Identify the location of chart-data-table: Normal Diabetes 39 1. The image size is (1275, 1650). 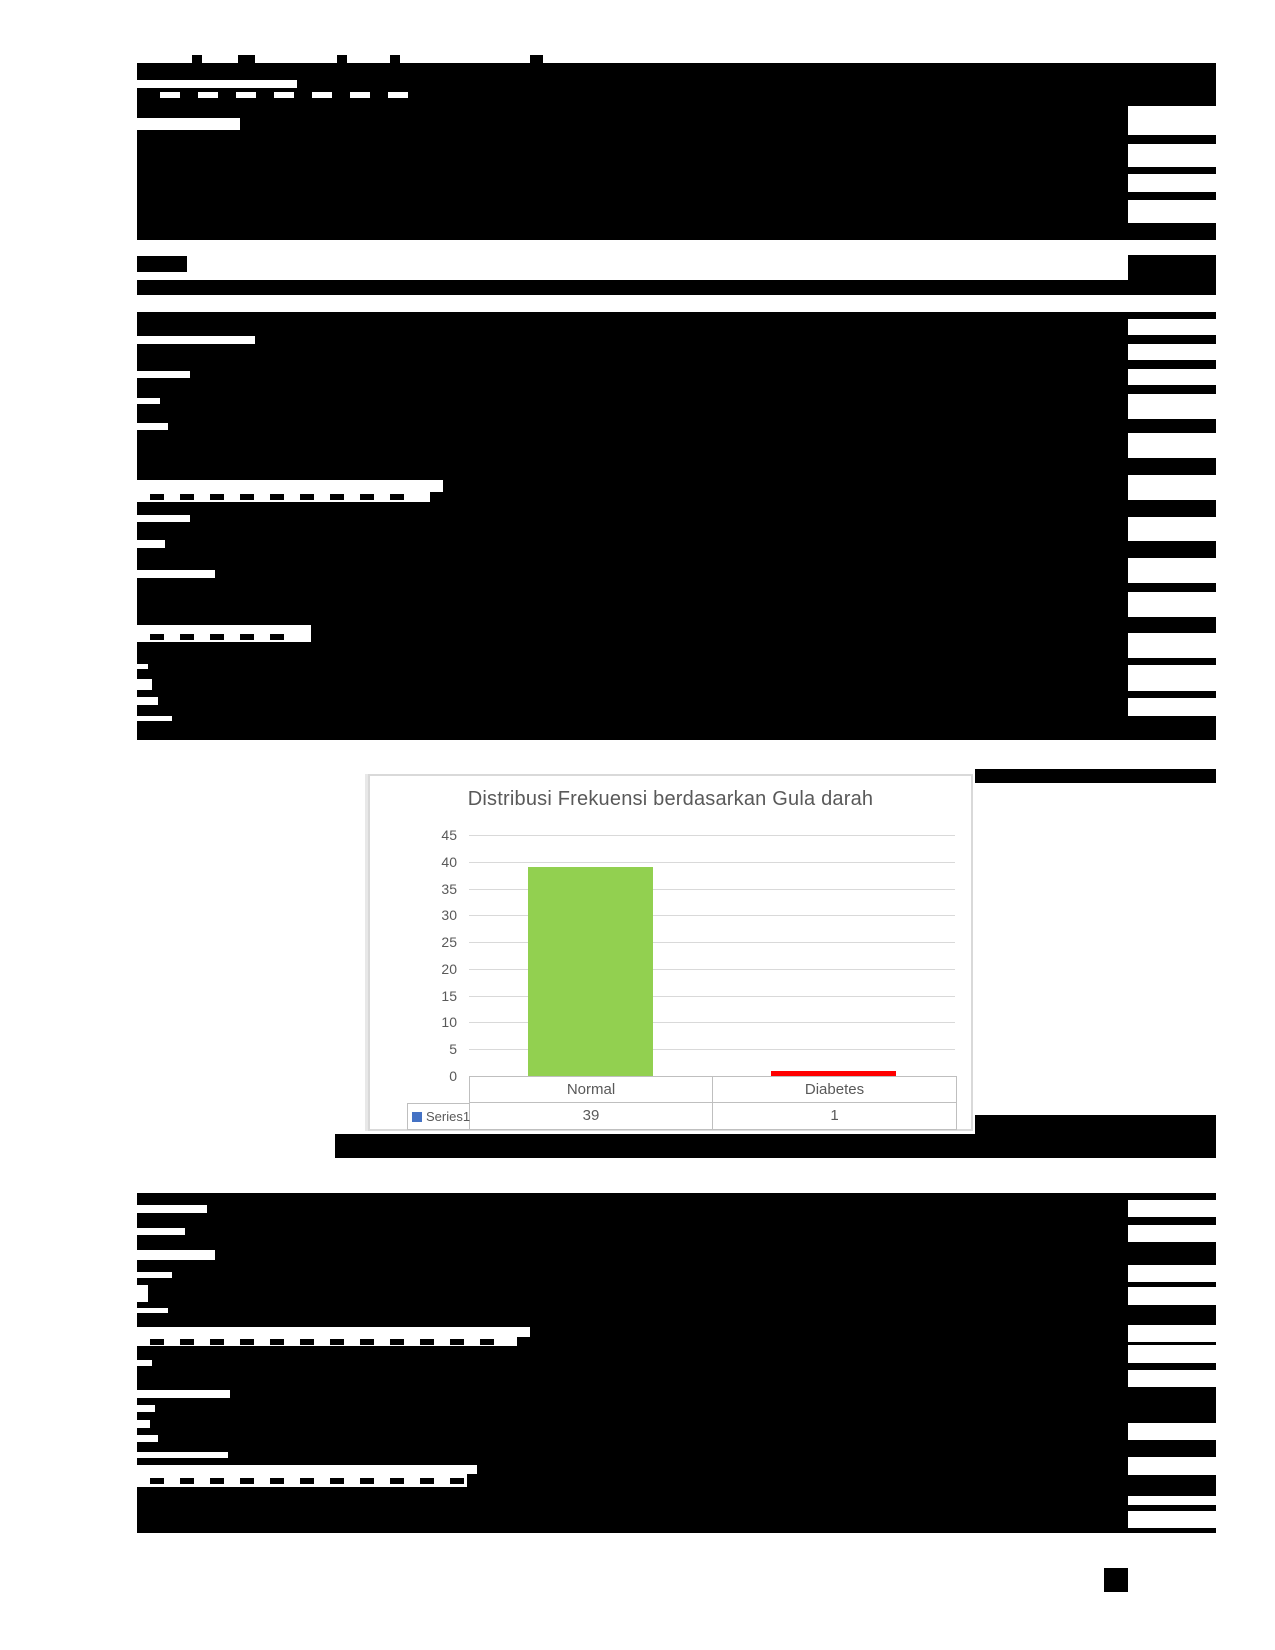
(713, 1103).